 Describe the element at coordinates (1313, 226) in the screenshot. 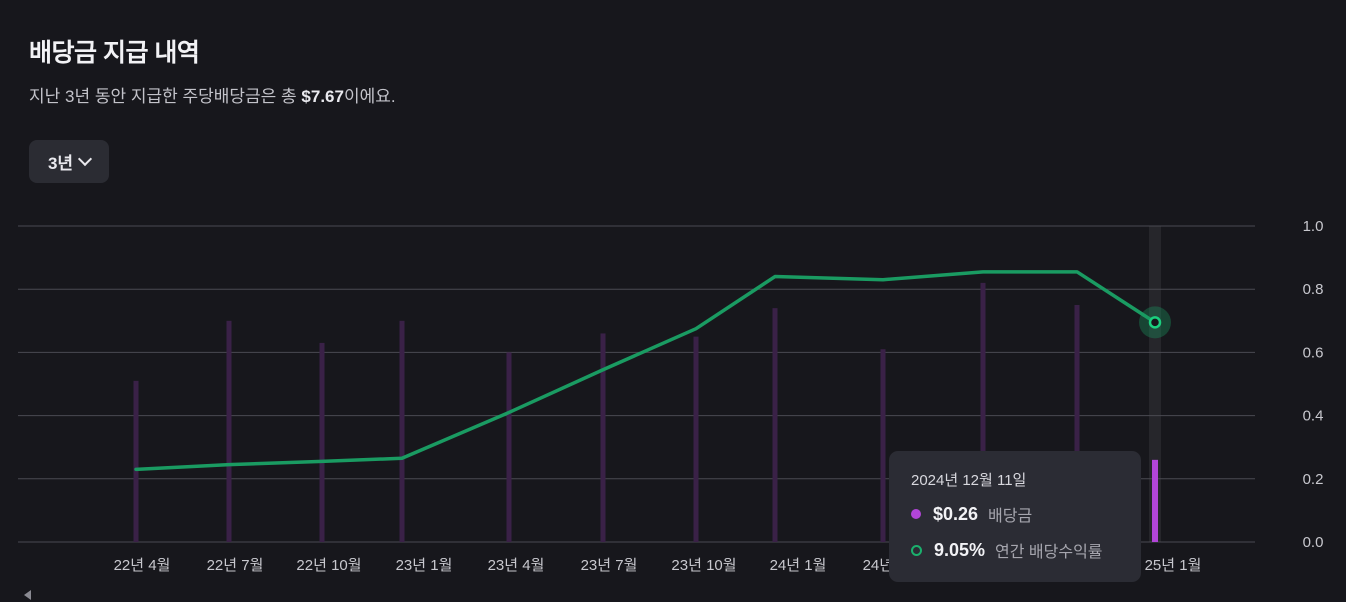

I see `y-tick-label: 1.0` at that location.